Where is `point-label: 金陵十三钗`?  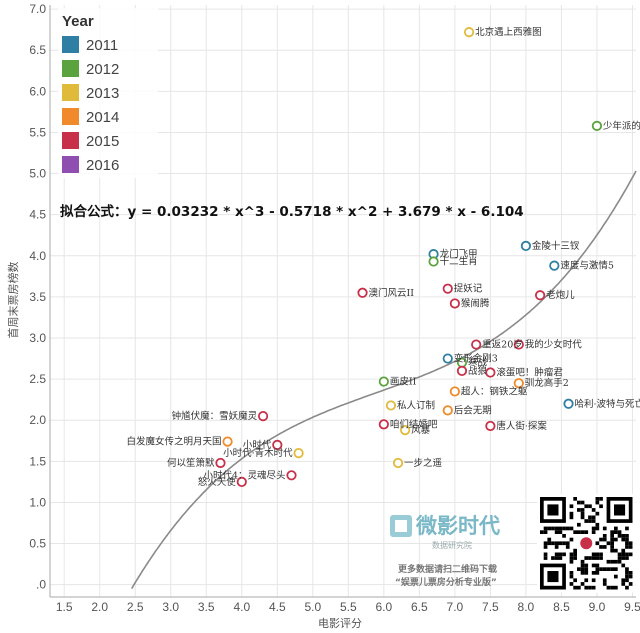
point-label: 金陵十三钗 is located at coordinates (556, 246).